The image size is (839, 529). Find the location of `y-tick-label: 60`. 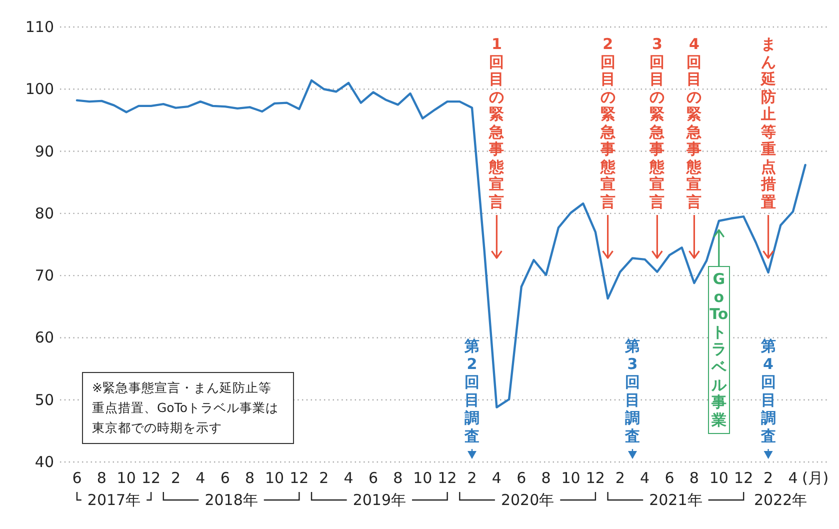

y-tick-label: 60 is located at coordinates (44, 337).